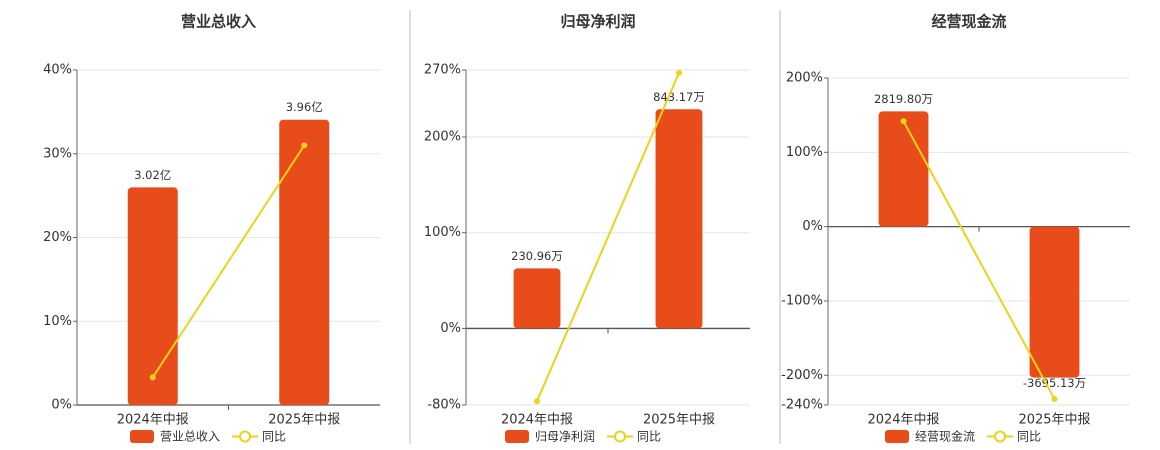 The image size is (1160, 450). Describe the element at coordinates (152, 175) in the screenshot. I see `value-label: 3.02亿` at that location.